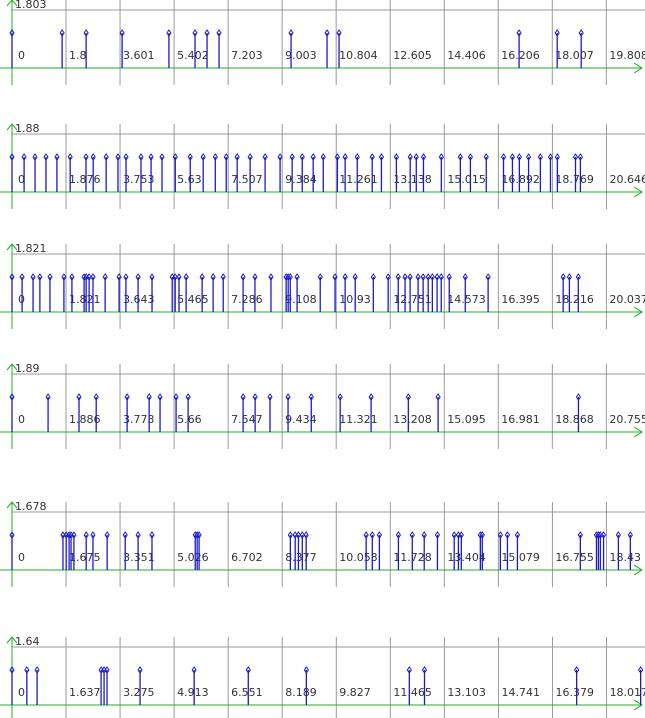  What do you see at coordinates (466, 179) in the screenshot?
I see `x-tick-label: 15.015` at bounding box center [466, 179].